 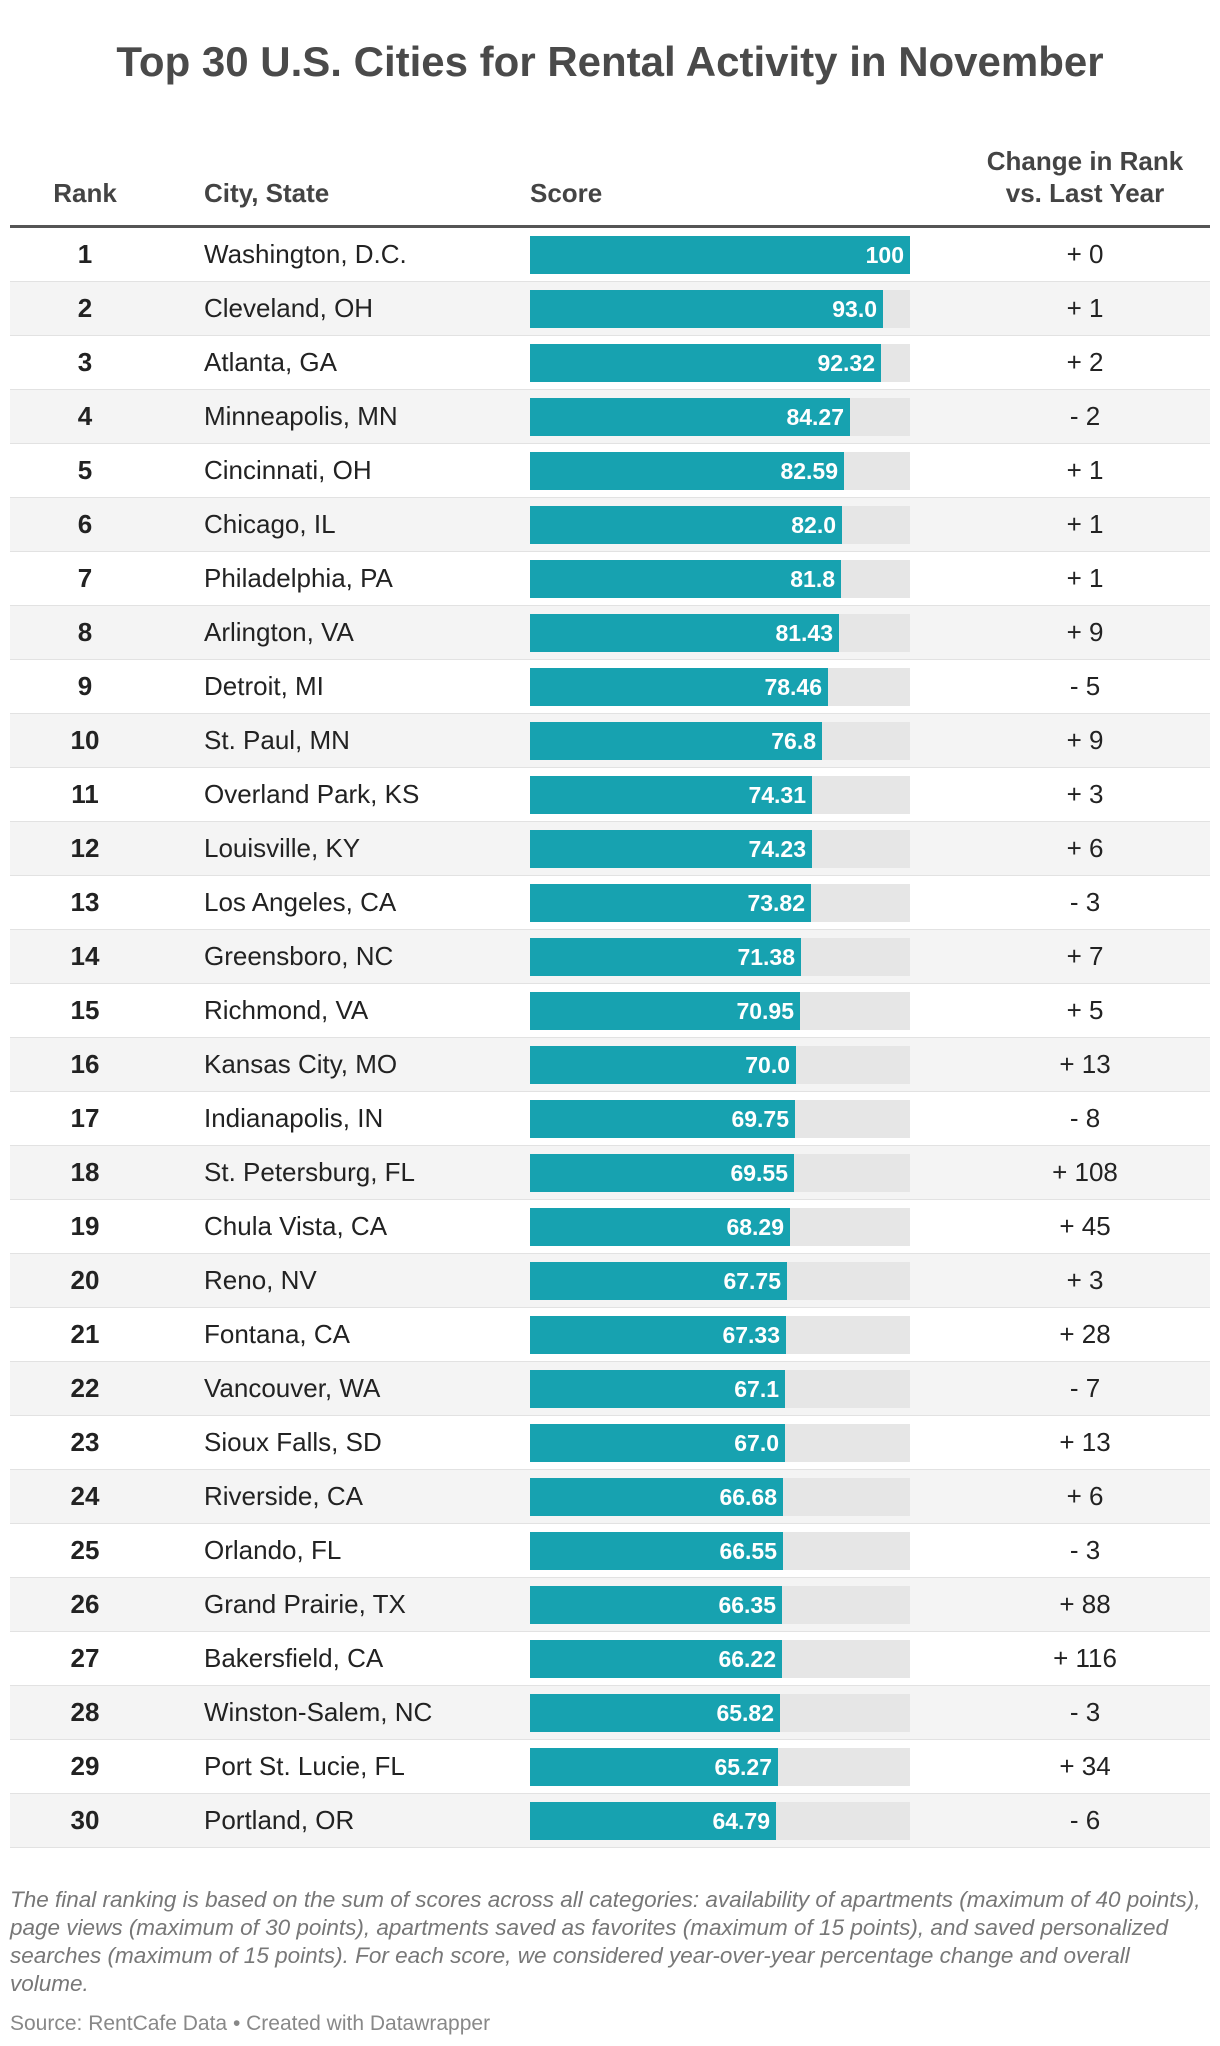 I want to click on score-bar-track: 65.82, so click(x=720, y=1713).